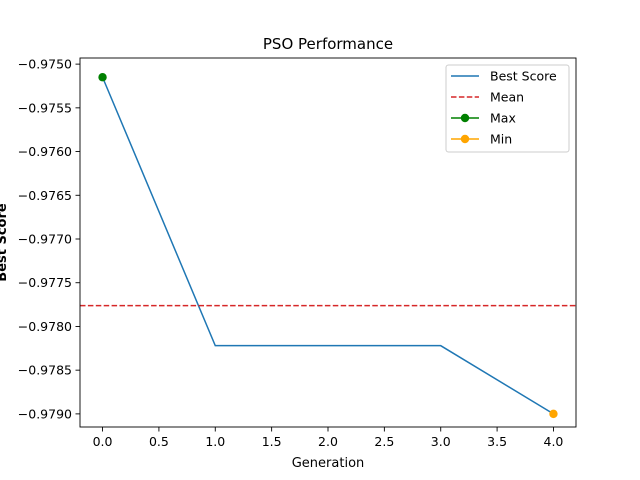 This screenshot has height=480, width=640. I want to click on y-tick-label: −0.9755, so click(45, 107).